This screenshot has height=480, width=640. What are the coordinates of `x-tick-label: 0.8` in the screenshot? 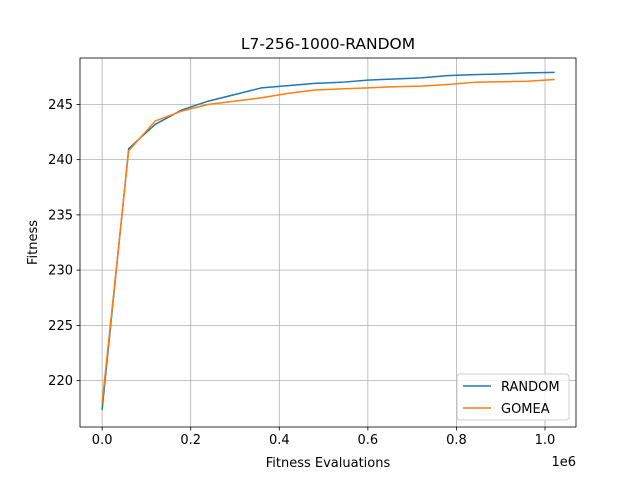 It's located at (456, 440).